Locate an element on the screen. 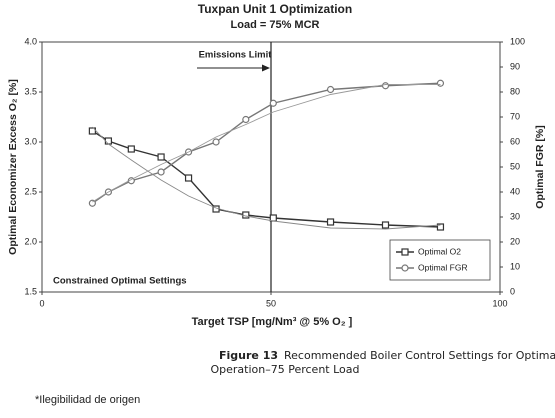 This screenshot has width=555, height=418. x-tick-label: 50 is located at coordinates (271, 303).